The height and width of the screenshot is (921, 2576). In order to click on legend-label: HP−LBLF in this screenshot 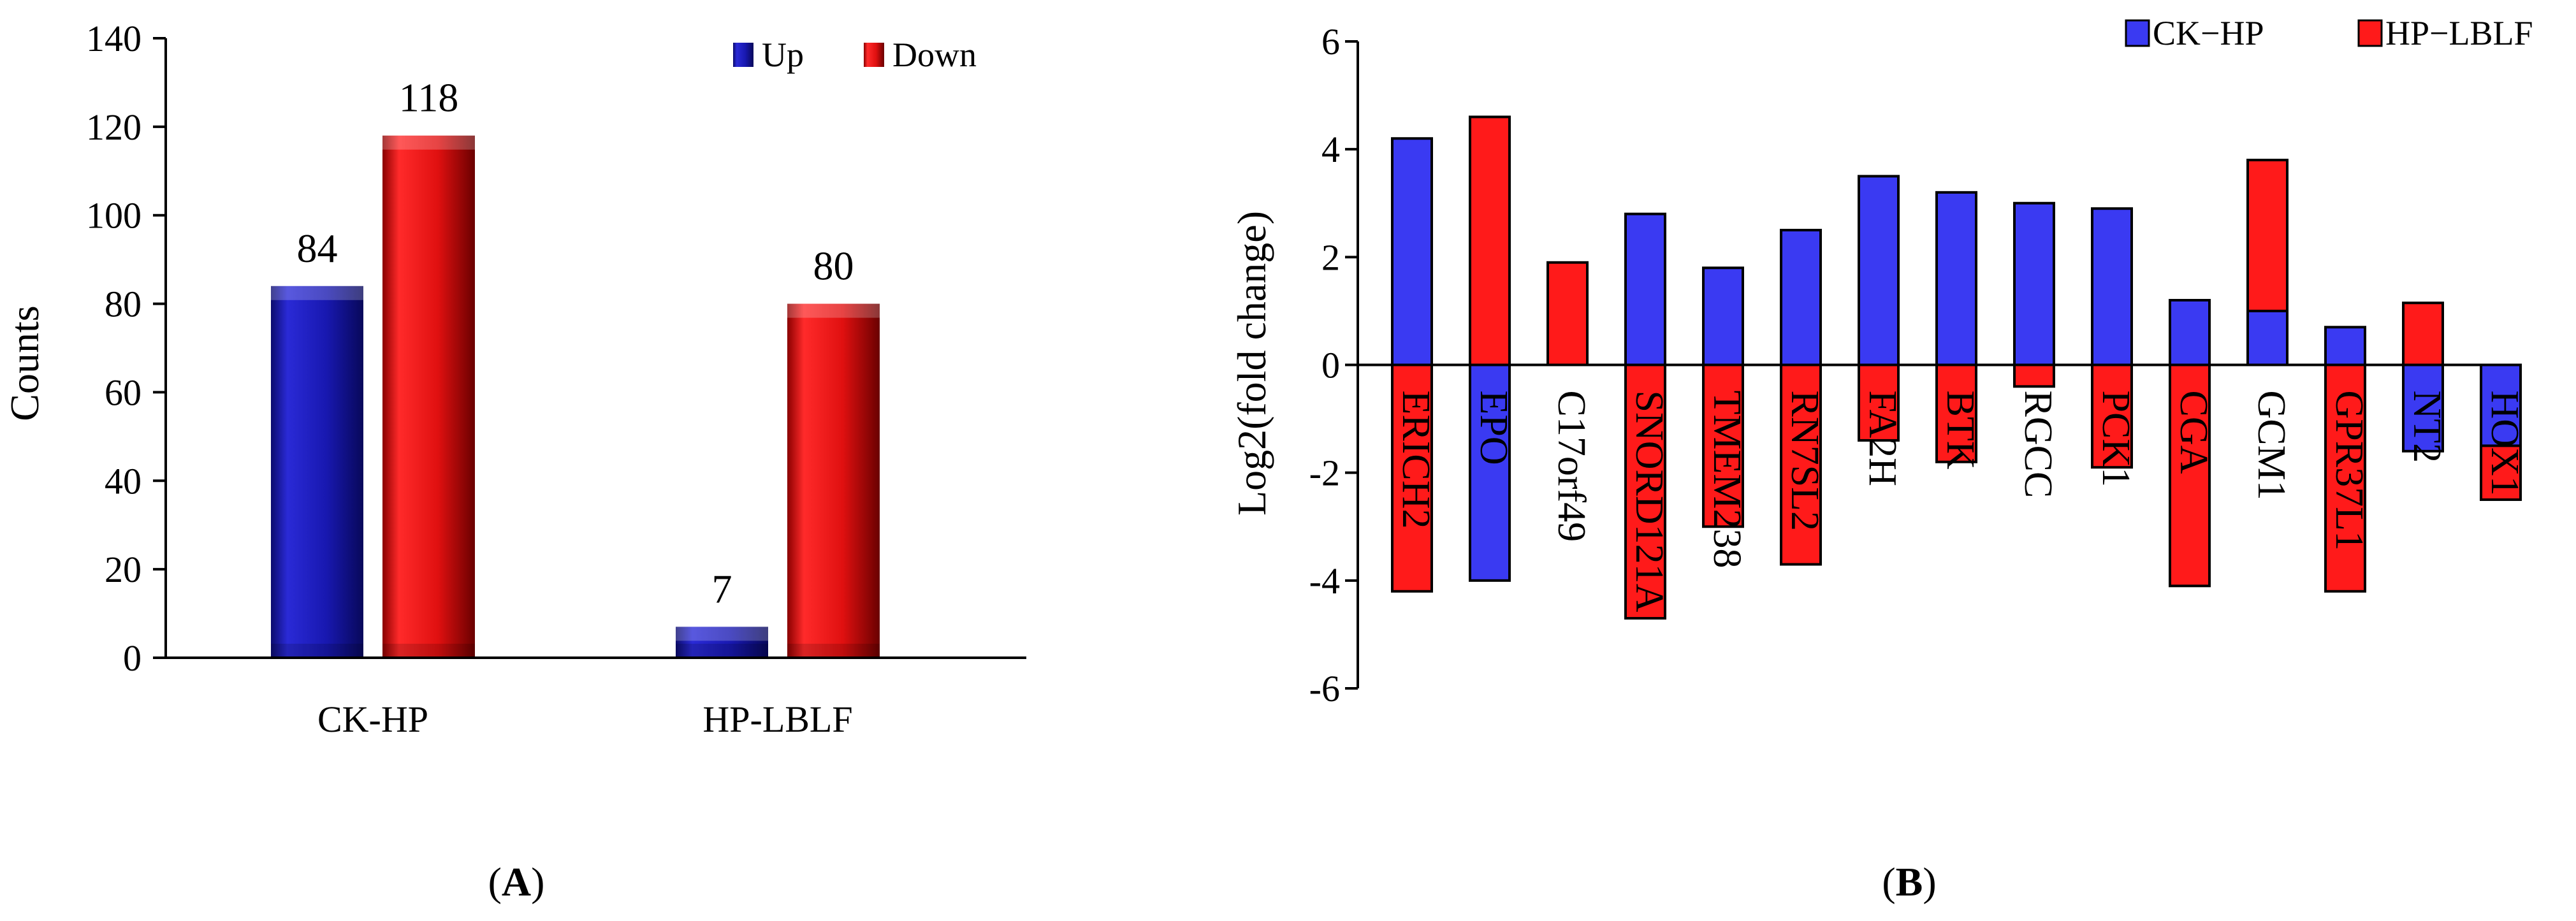, I will do `click(2459, 33)`.